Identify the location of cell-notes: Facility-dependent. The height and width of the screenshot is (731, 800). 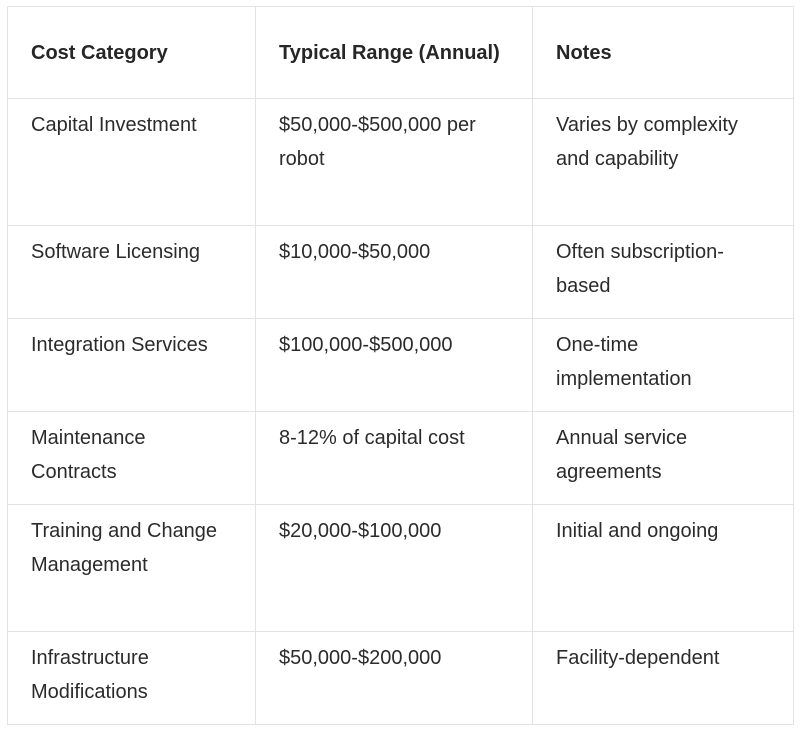
(663, 678).